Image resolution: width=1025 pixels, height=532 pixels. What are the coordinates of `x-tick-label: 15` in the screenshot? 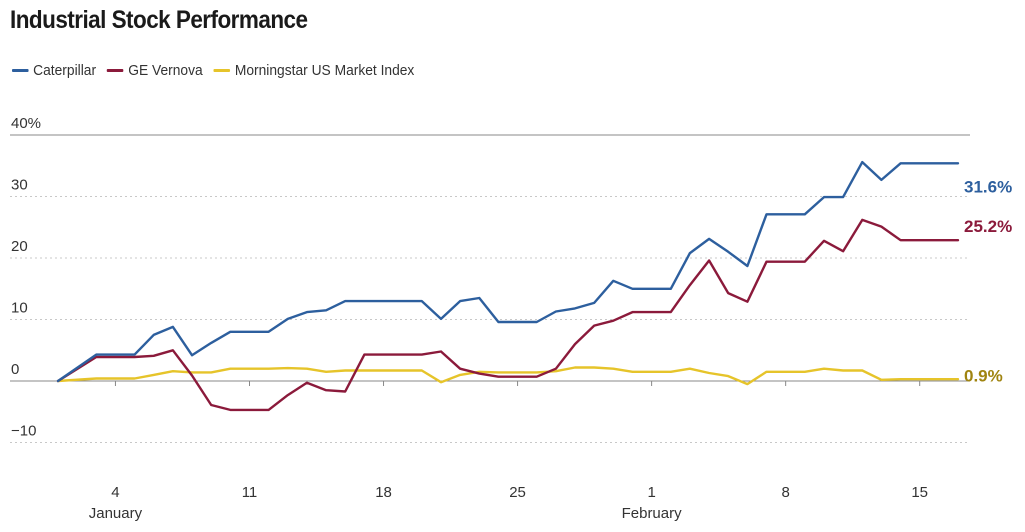 It's located at (919, 492).